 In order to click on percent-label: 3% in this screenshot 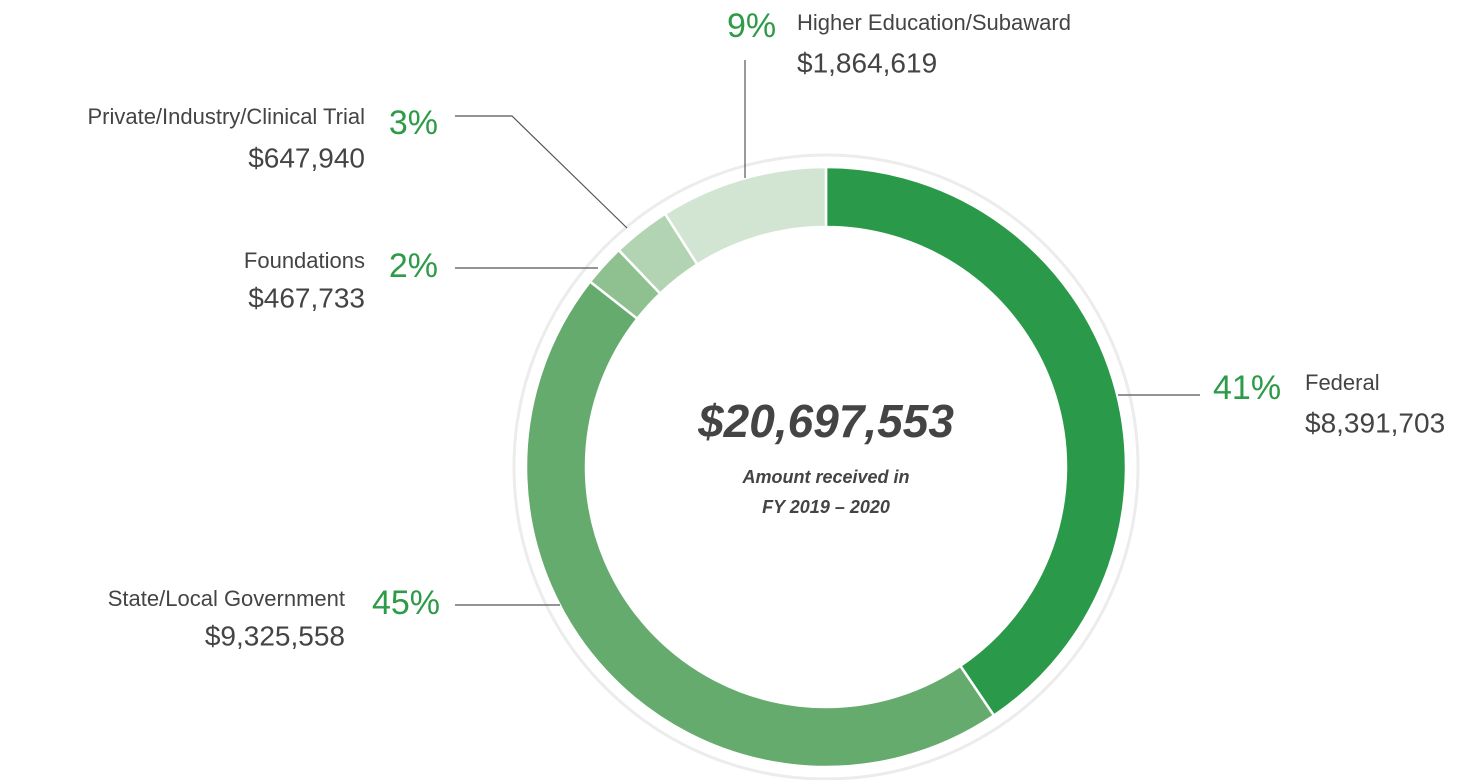, I will do `click(413, 123)`.